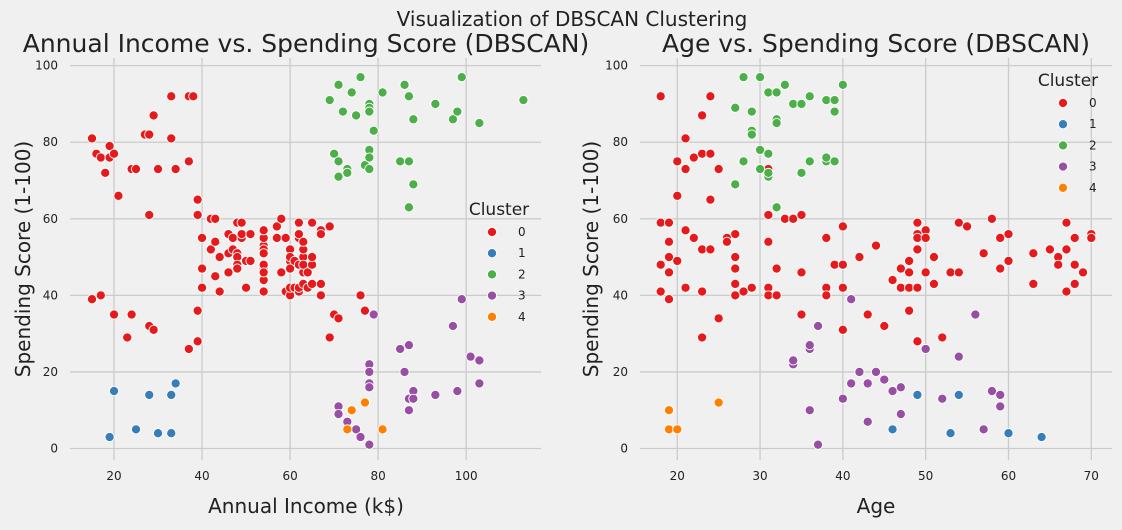  What do you see at coordinates (506, 274) in the screenshot?
I see `income-legend-items: 0 1 2 3 4` at bounding box center [506, 274].